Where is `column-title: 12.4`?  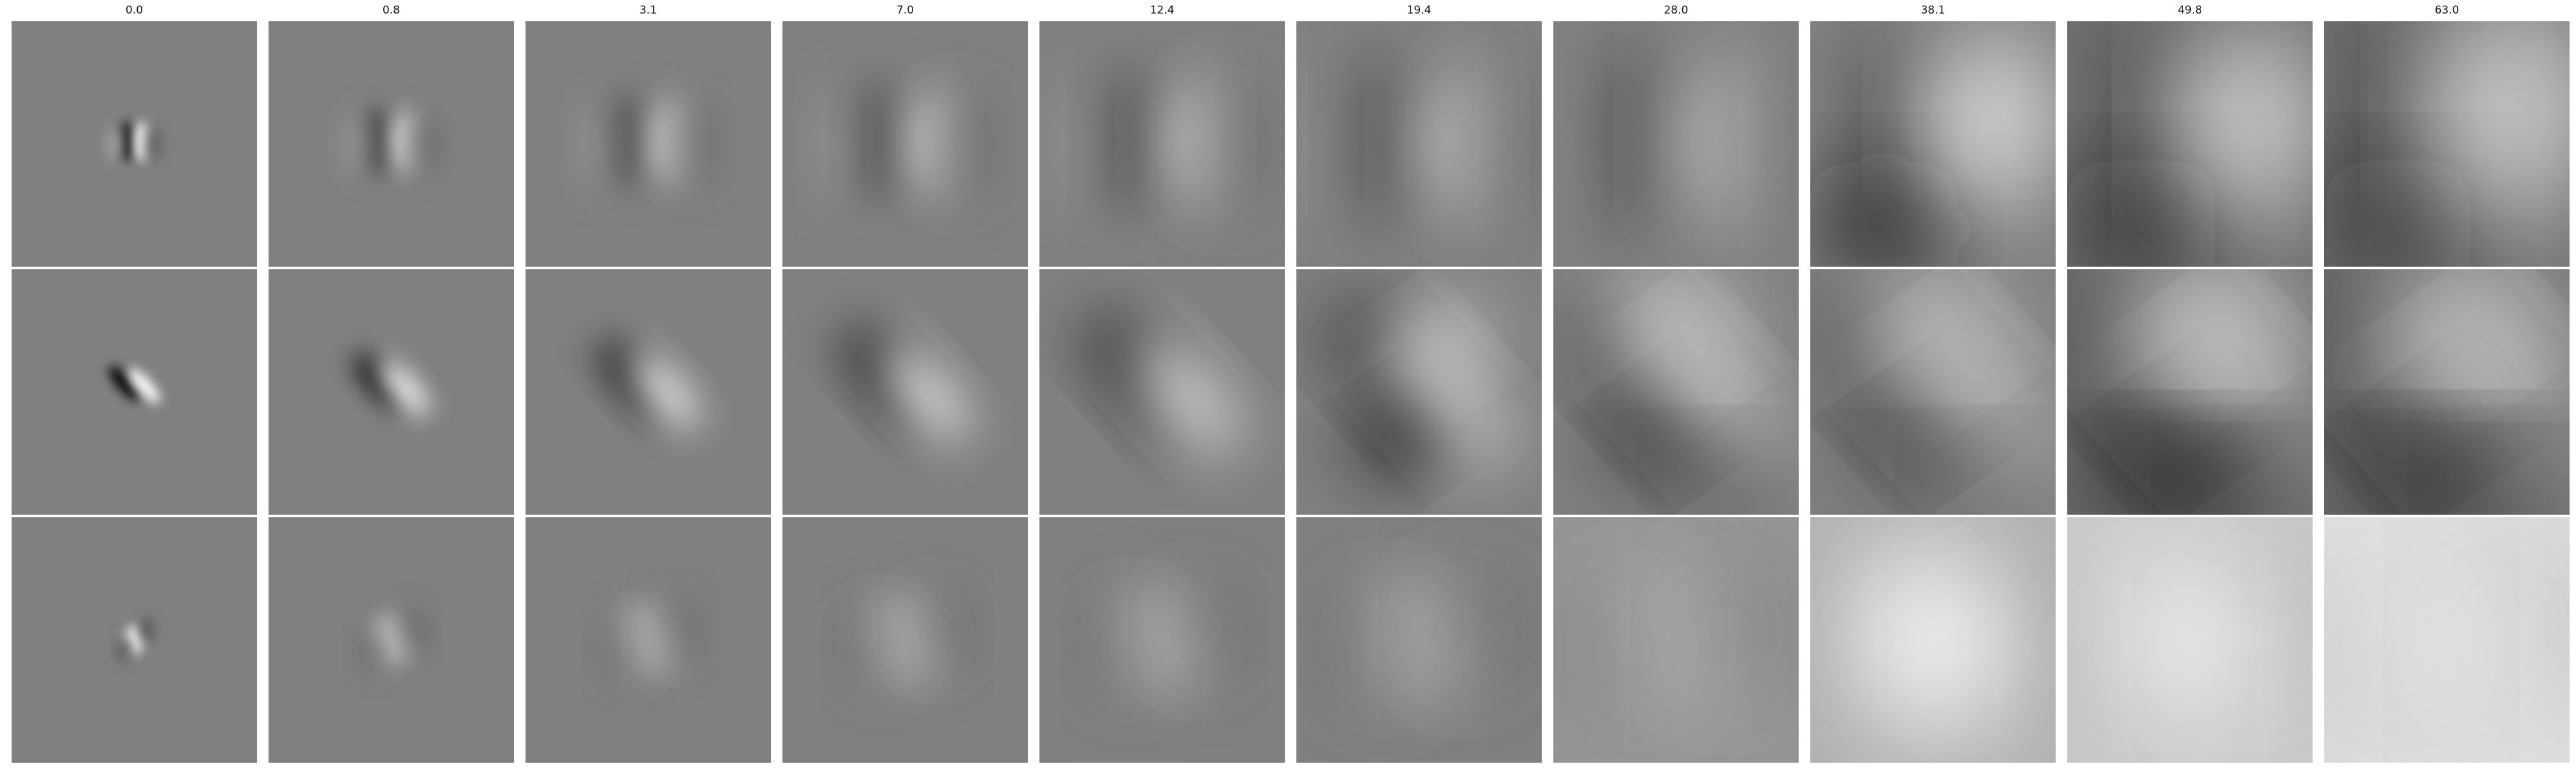
column-title: 12.4 is located at coordinates (1162, 10).